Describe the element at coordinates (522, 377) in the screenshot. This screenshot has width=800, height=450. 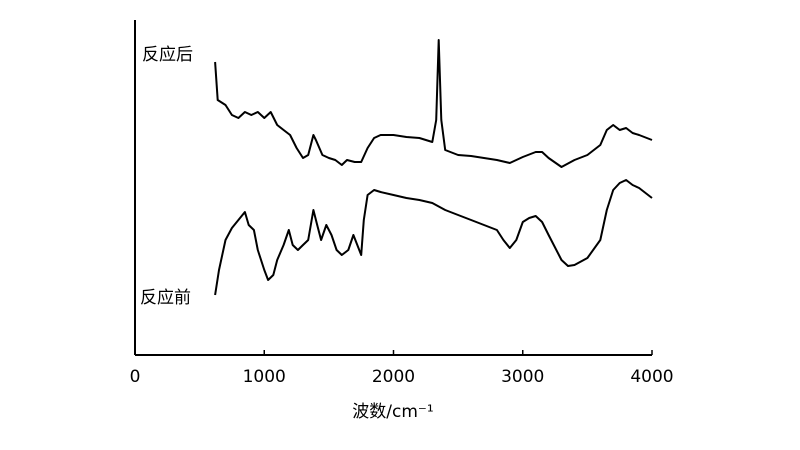
I see `x-tick-label: 3000` at that location.